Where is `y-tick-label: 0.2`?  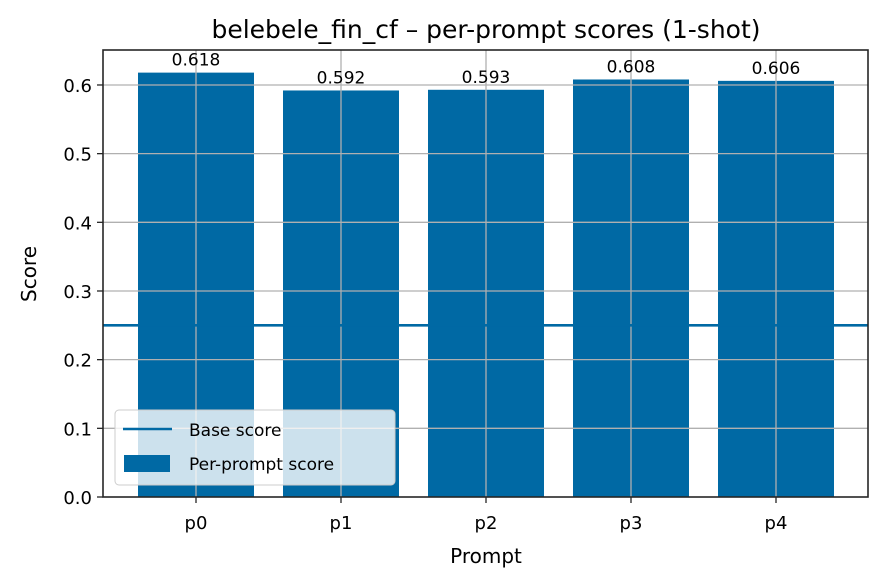
y-tick-label: 0.2 is located at coordinates (77, 361).